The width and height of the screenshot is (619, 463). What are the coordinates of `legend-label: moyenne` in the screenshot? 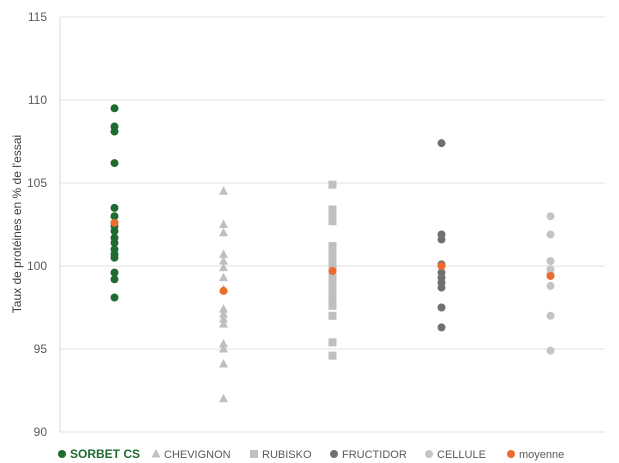 It's located at (541, 455).